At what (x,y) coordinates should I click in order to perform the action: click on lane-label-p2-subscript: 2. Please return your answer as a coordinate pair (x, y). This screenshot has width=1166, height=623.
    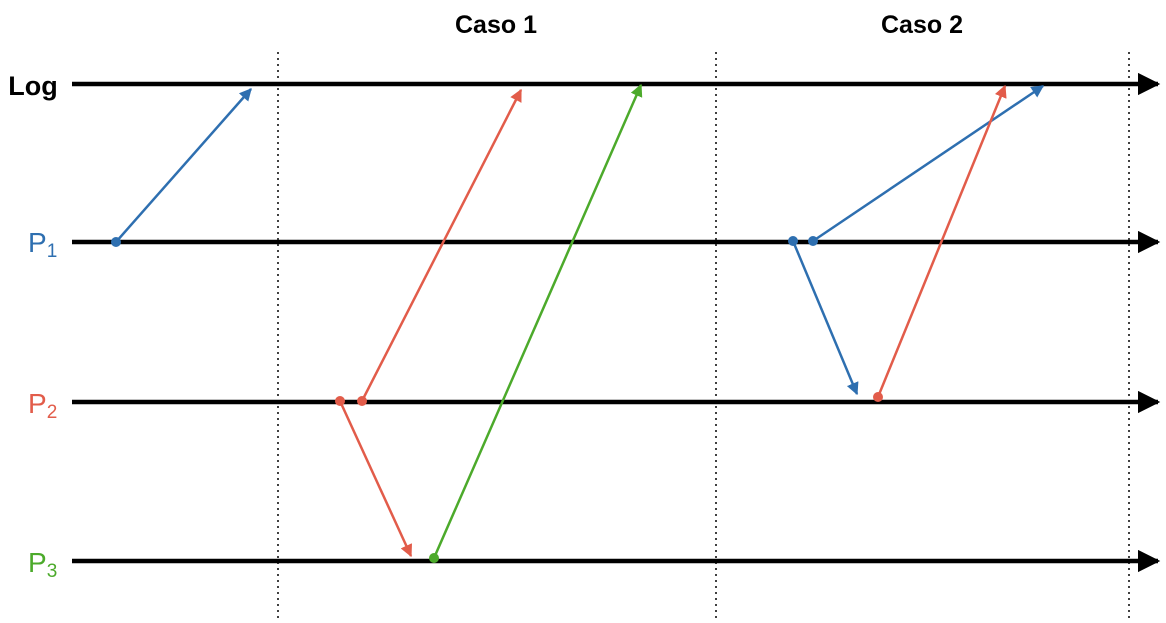
    Looking at the image, I should click on (52, 412).